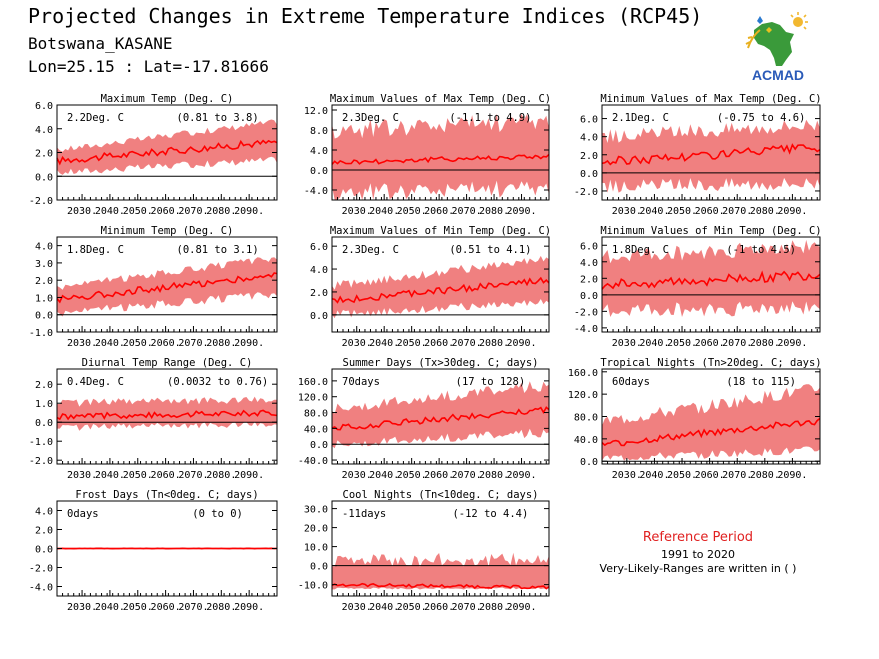 This screenshot has width=879, height=659. What do you see at coordinates (313, 586) in the screenshot?
I see `y-tick-label: -10.0` at bounding box center [313, 586].